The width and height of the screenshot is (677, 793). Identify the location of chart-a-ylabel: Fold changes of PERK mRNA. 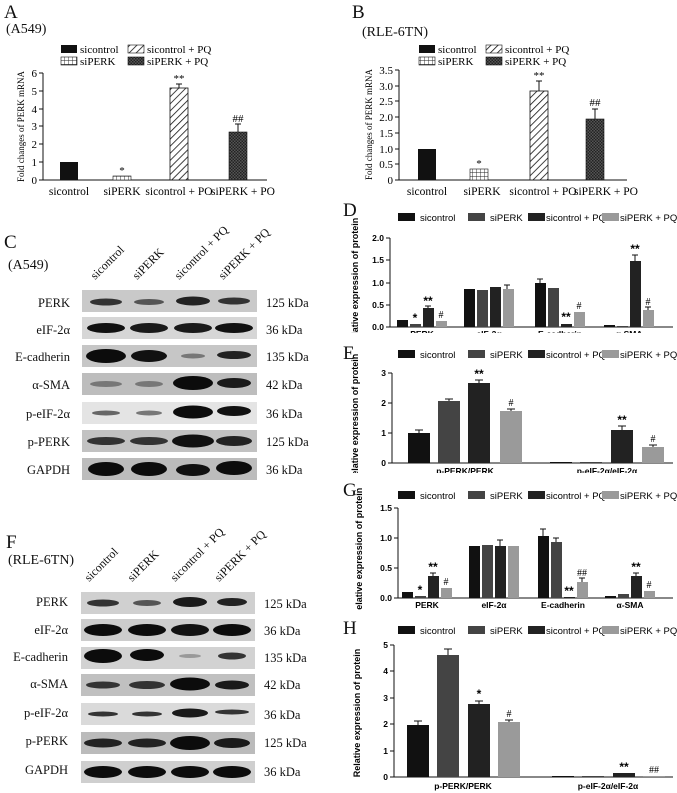
(21, 126).